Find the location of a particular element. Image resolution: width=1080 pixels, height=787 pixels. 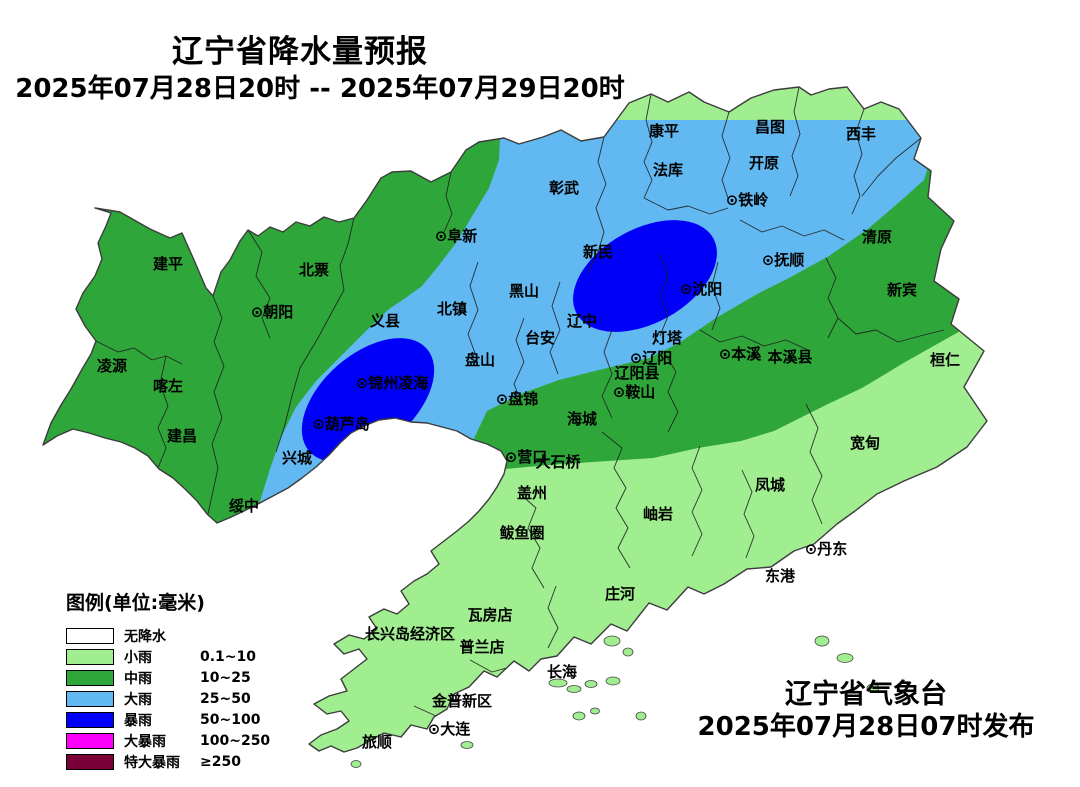

city-label-with-marker: ⊙沈阳 is located at coordinates (701, 289).